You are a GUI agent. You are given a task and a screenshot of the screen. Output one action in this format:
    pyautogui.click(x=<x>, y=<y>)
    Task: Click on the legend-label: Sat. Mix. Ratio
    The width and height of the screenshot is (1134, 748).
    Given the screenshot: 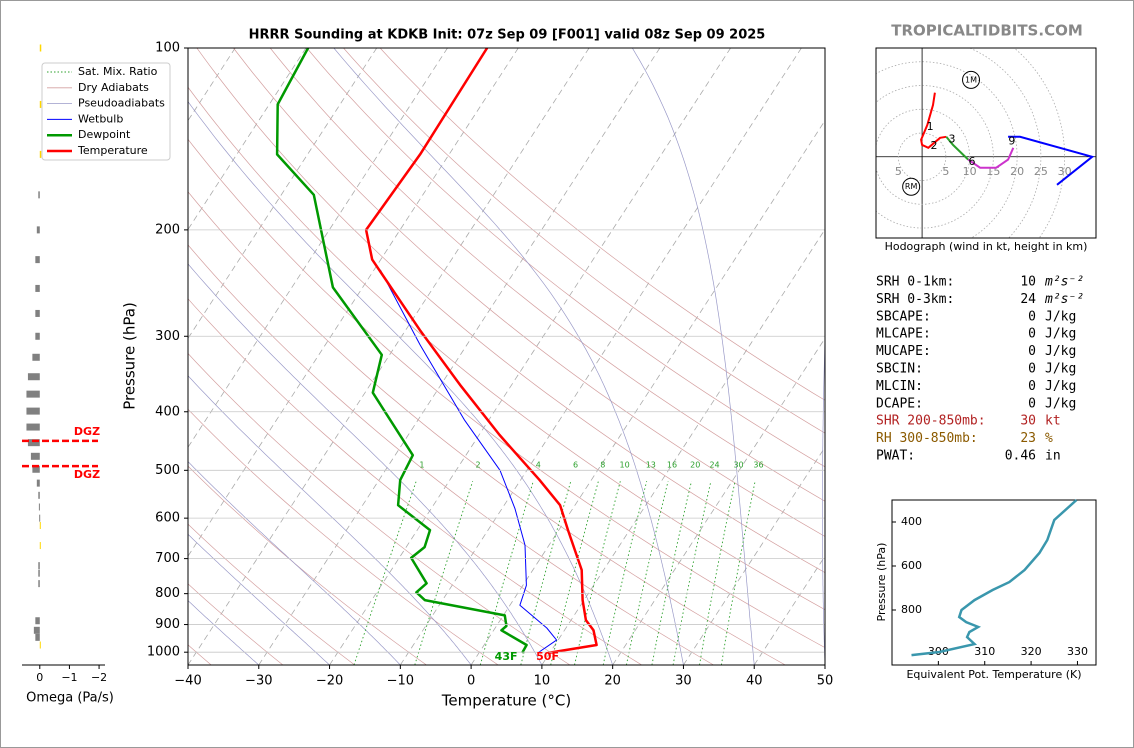 What is the action you would take?
    pyautogui.click(x=118, y=71)
    